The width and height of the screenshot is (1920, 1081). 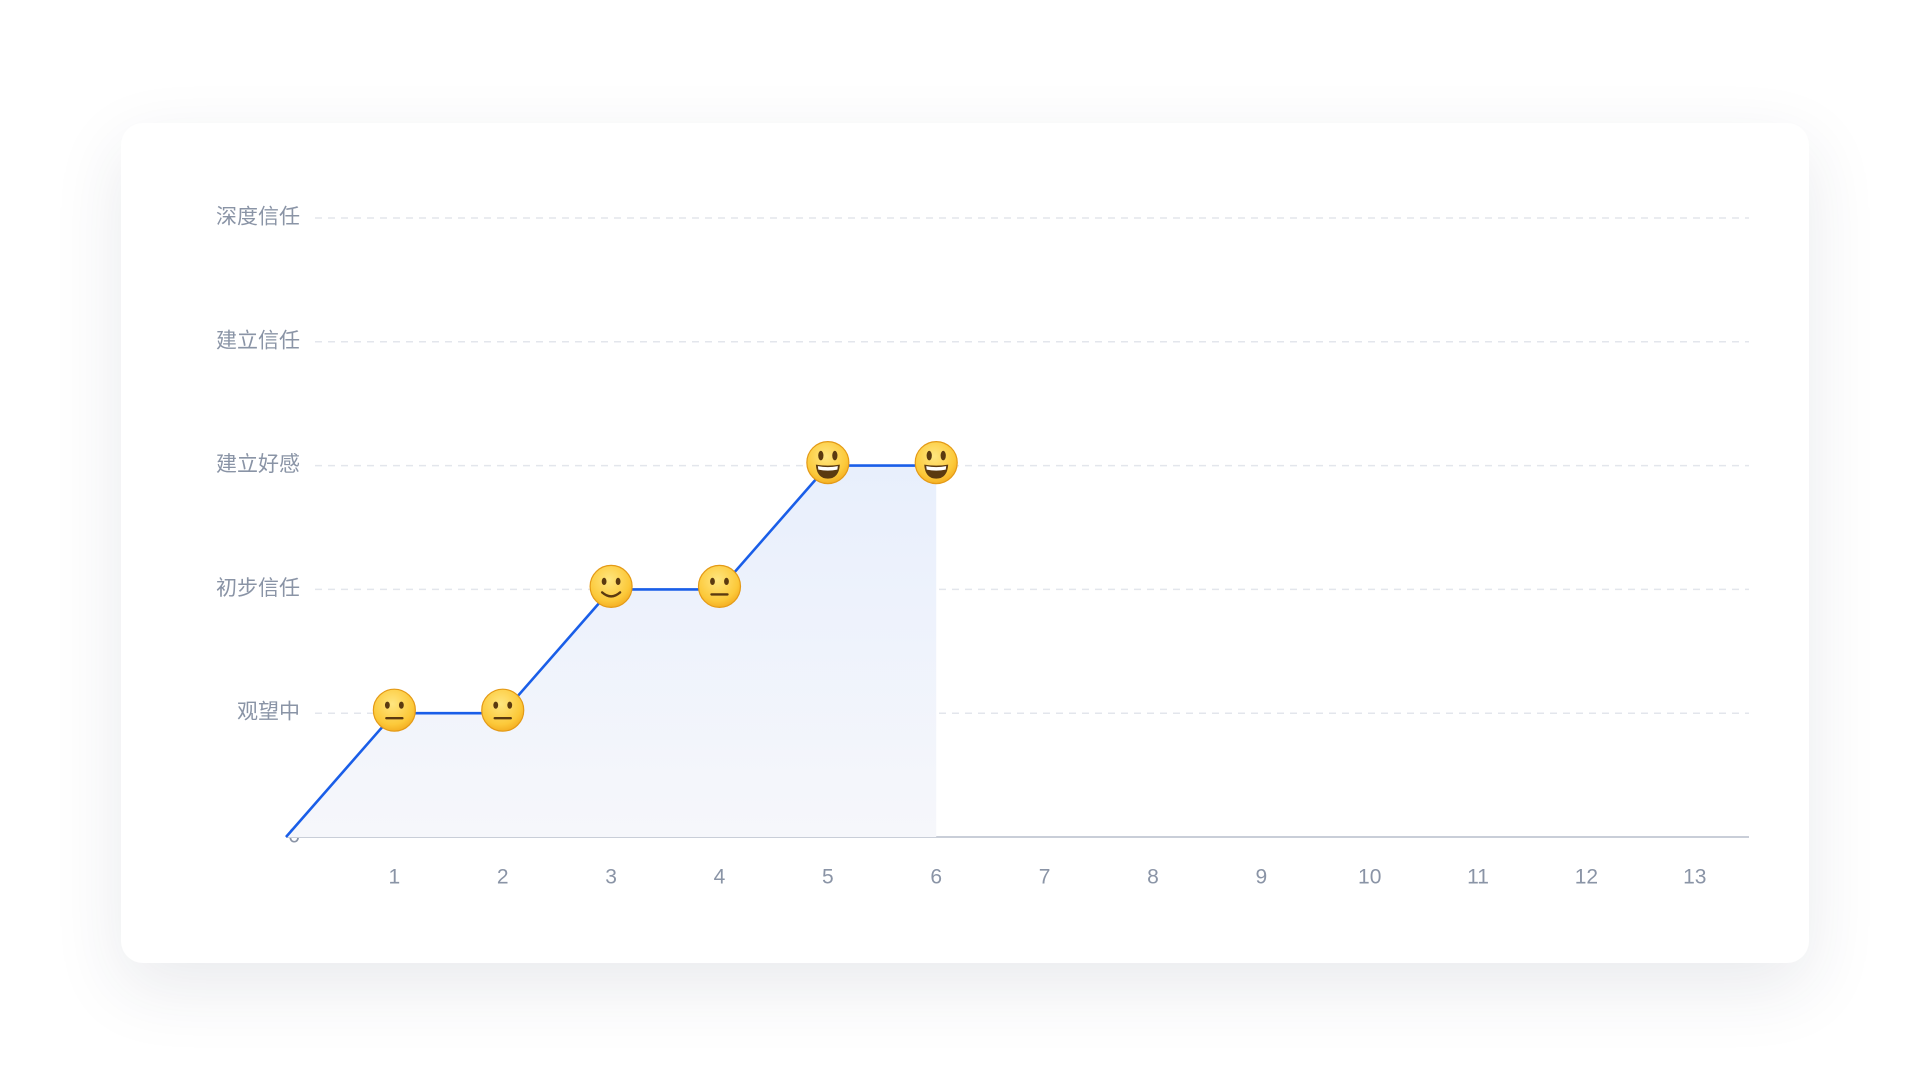 What do you see at coordinates (611, 651) in the screenshot?
I see `area` at bounding box center [611, 651].